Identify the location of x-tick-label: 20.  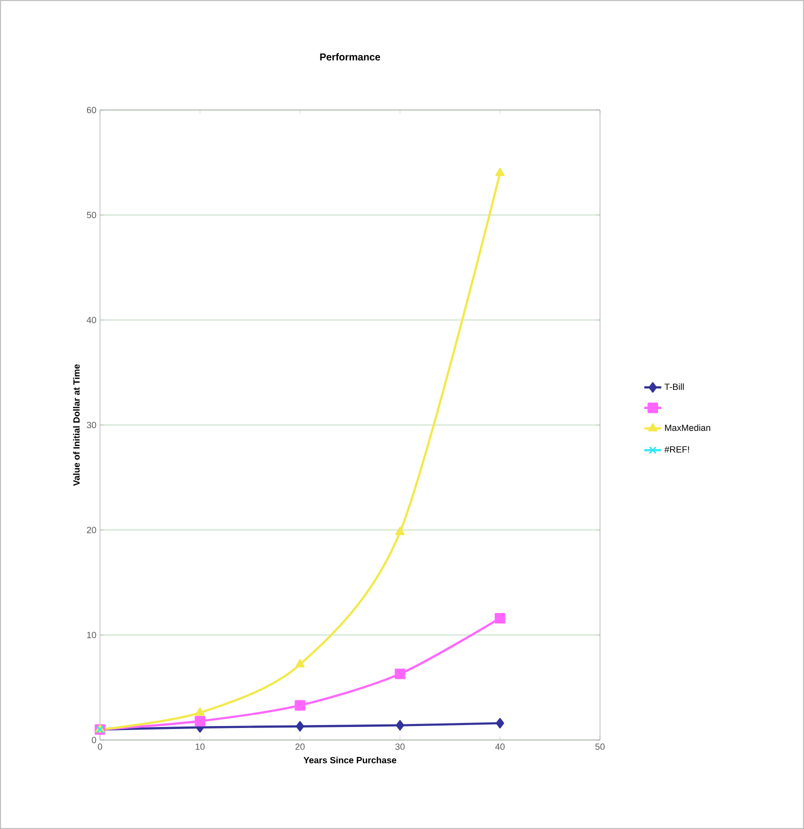
(300, 747).